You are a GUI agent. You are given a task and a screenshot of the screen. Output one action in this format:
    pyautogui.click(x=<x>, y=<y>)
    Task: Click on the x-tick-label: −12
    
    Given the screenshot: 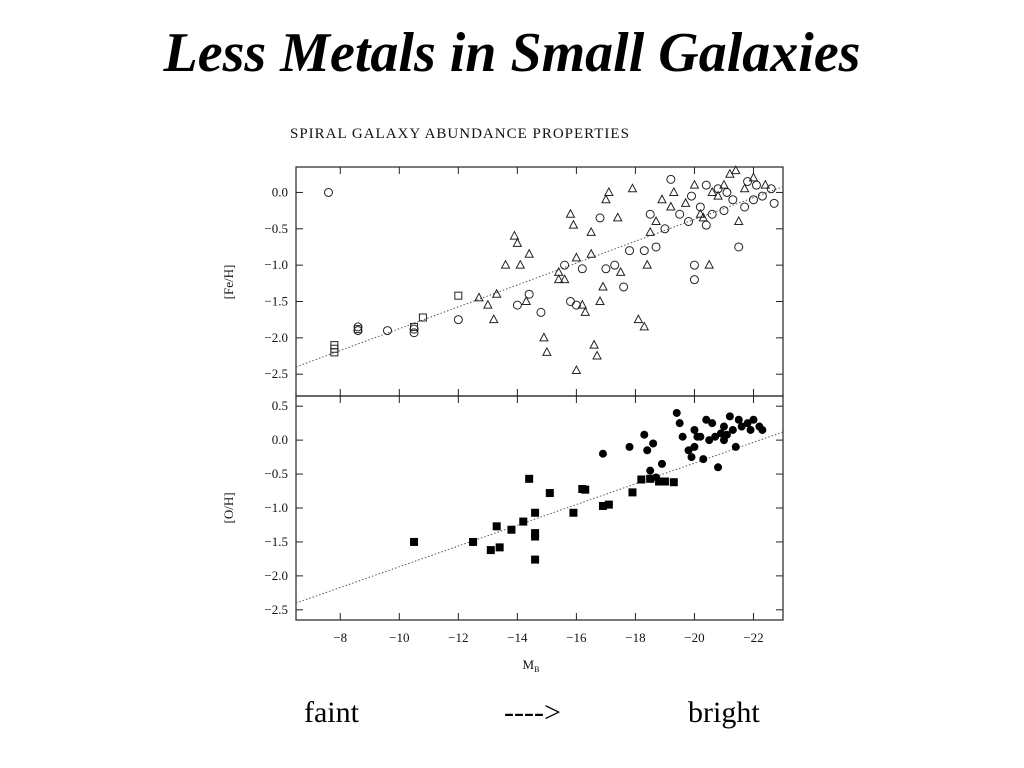 What is the action you would take?
    pyautogui.click(x=458, y=637)
    